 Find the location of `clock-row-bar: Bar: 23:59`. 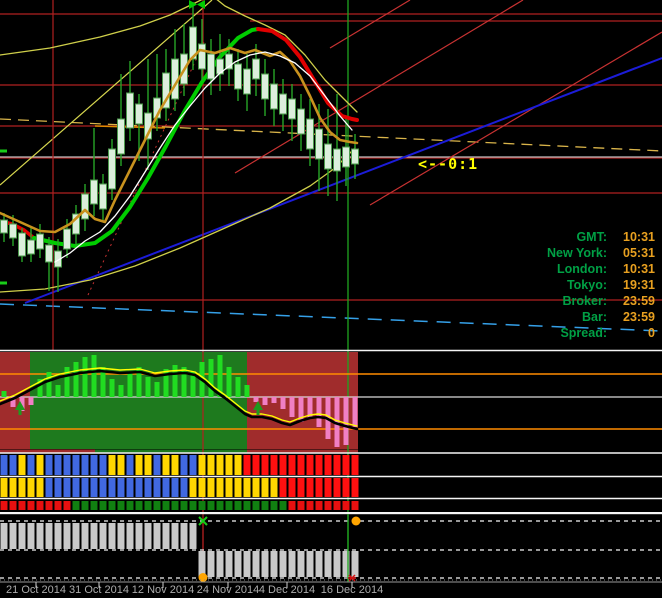

clock-row-bar: Bar: 23:59 is located at coordinates (576, 317).